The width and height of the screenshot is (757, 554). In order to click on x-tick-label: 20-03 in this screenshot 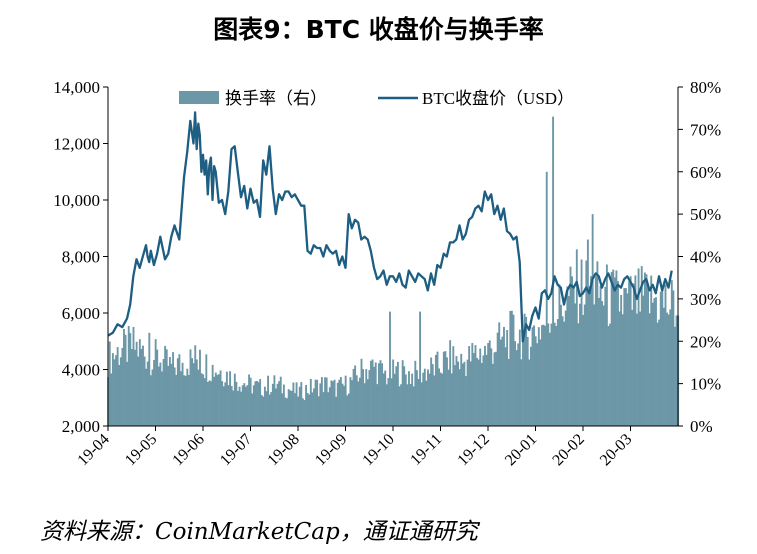, I will do `click(616, 450)`.